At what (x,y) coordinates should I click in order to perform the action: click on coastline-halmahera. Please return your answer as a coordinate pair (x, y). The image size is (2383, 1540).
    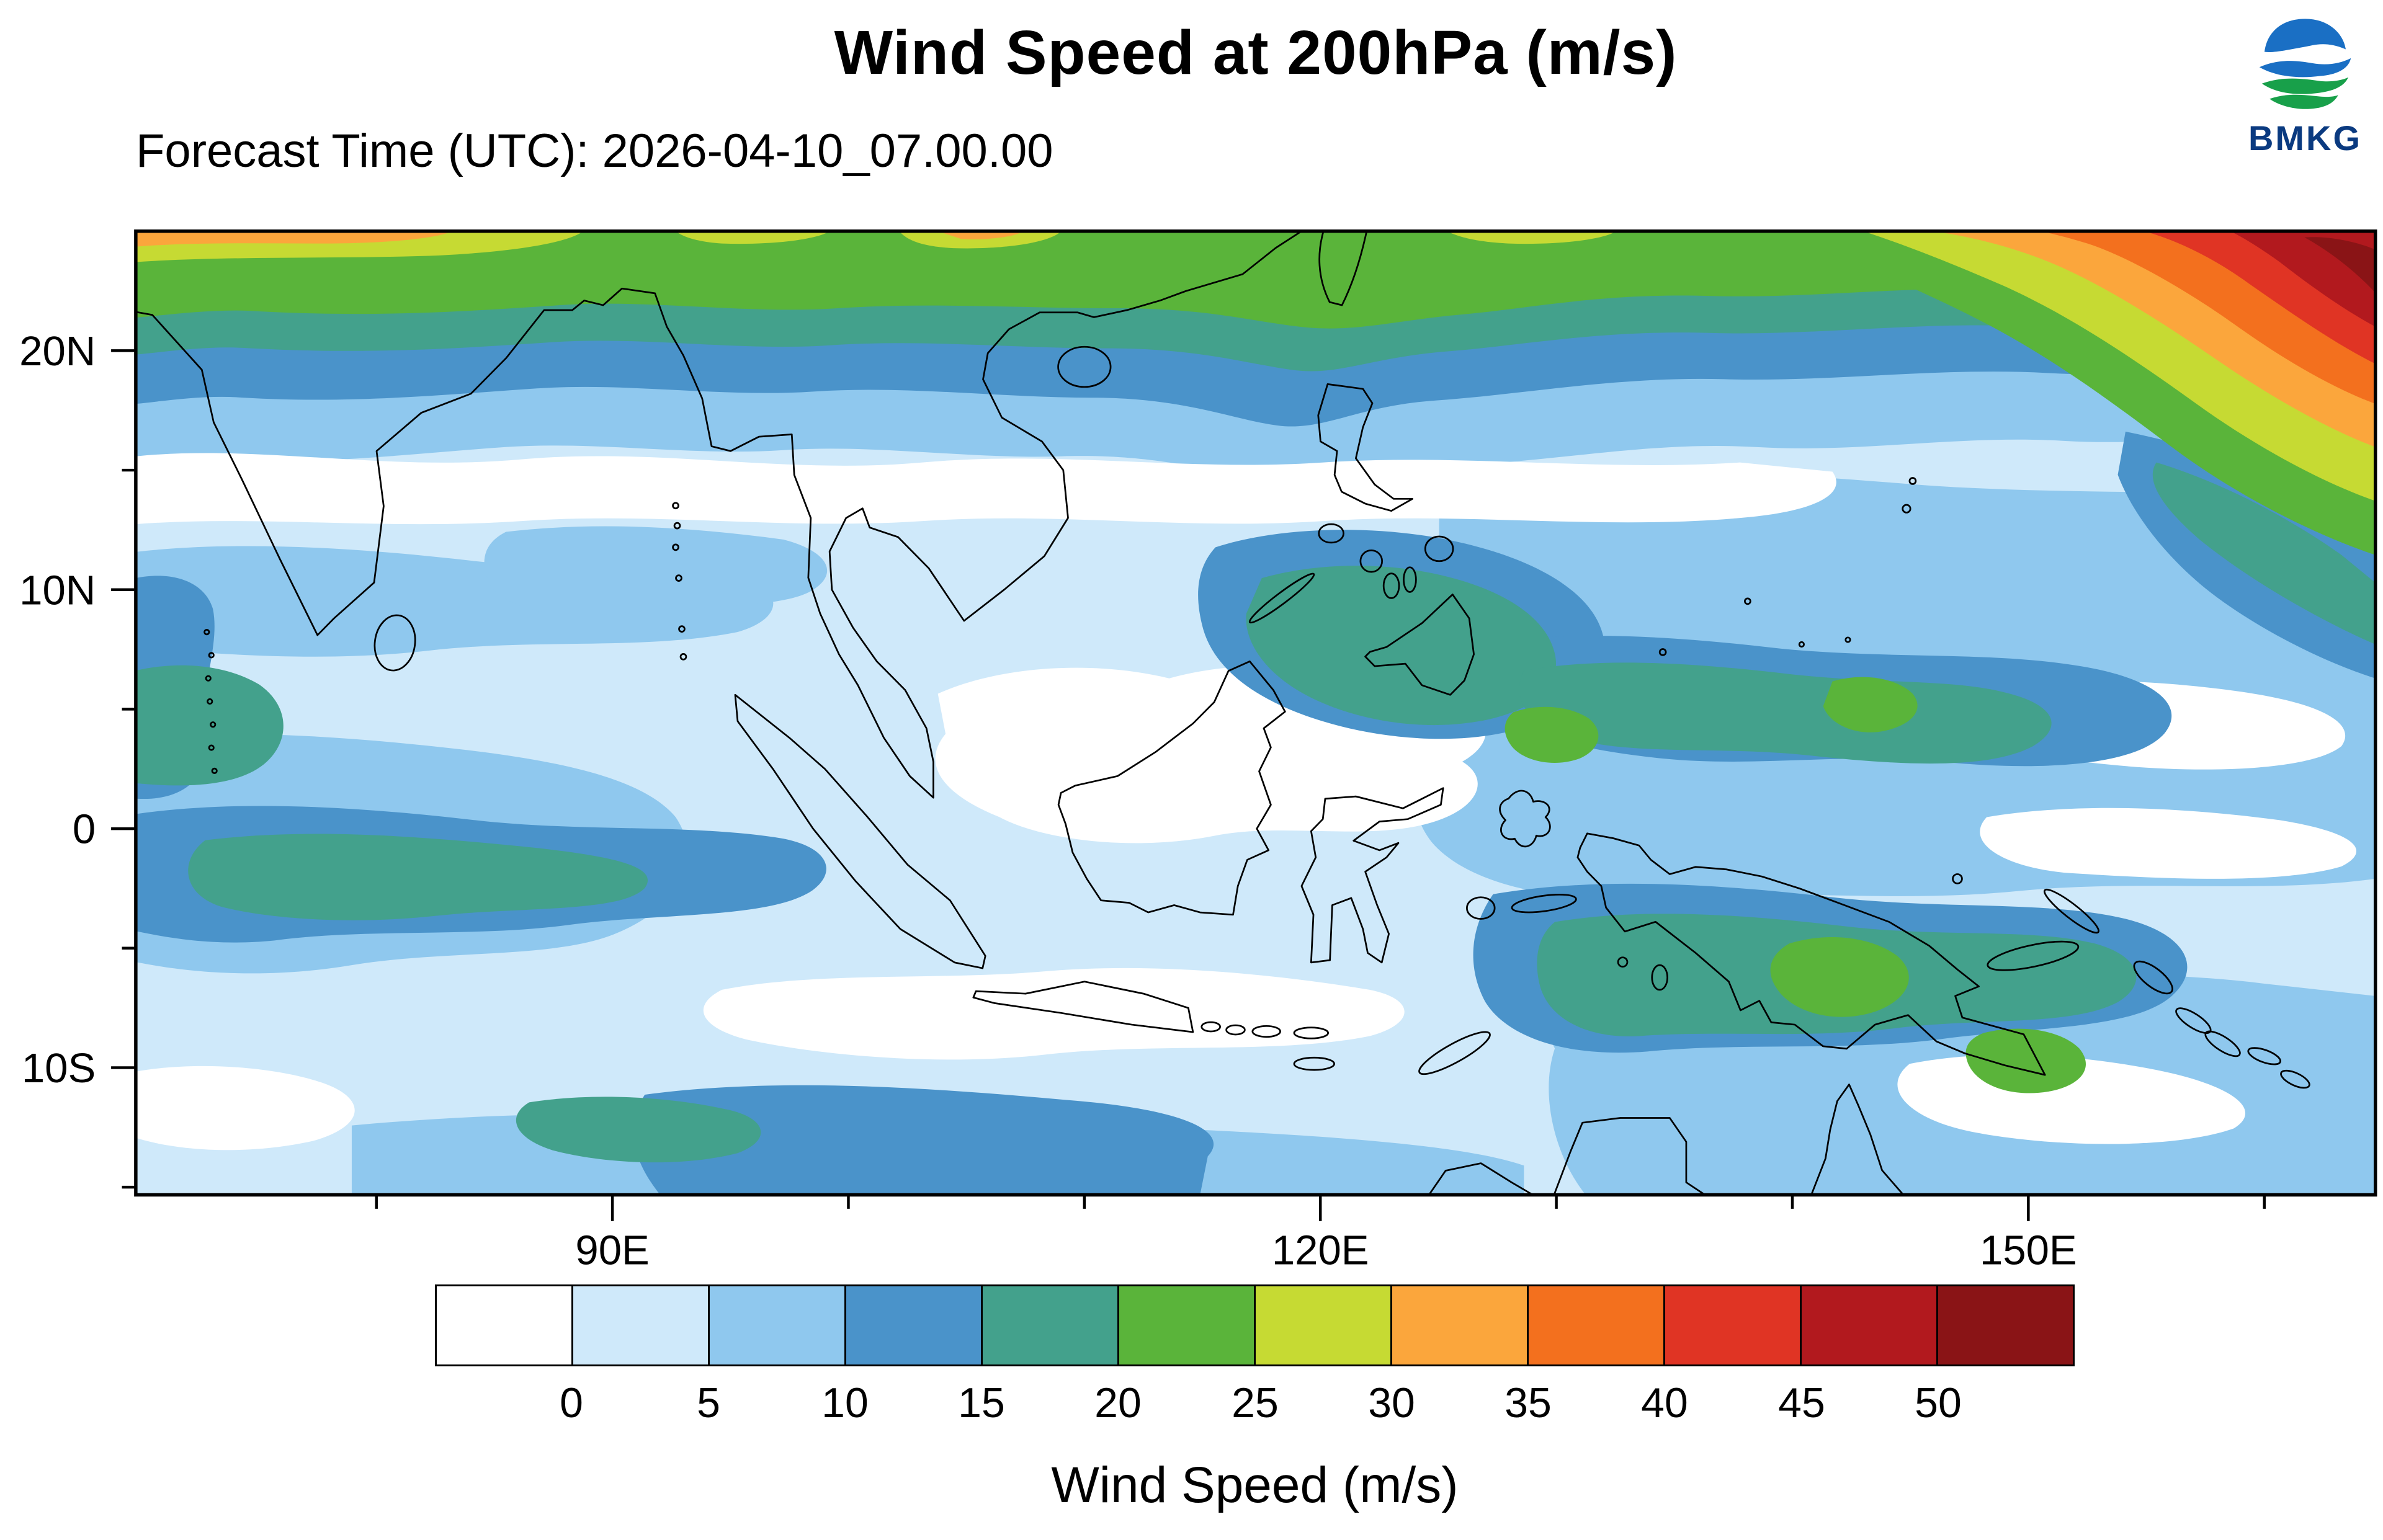
    Looking at the image, I should click on (1525, 819).